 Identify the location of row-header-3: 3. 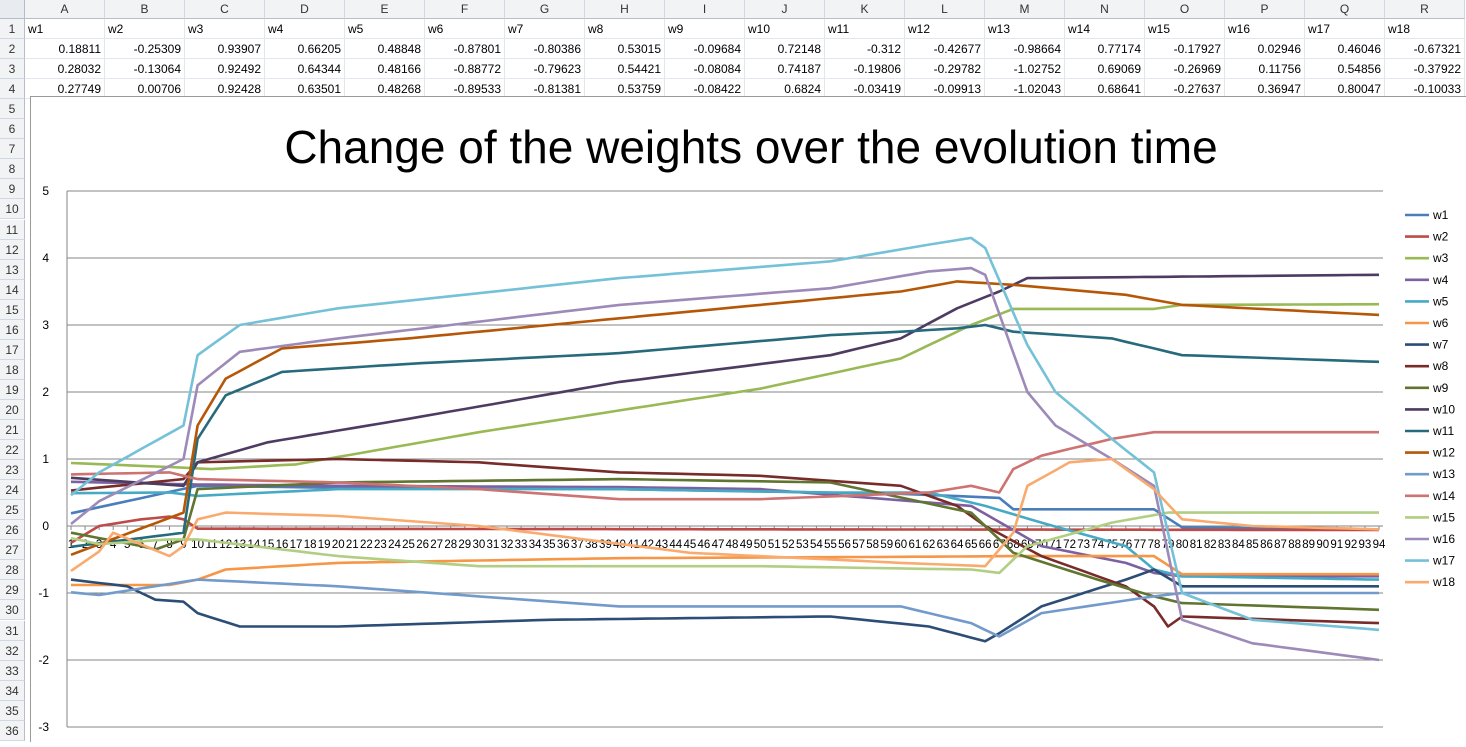
(12, 69).